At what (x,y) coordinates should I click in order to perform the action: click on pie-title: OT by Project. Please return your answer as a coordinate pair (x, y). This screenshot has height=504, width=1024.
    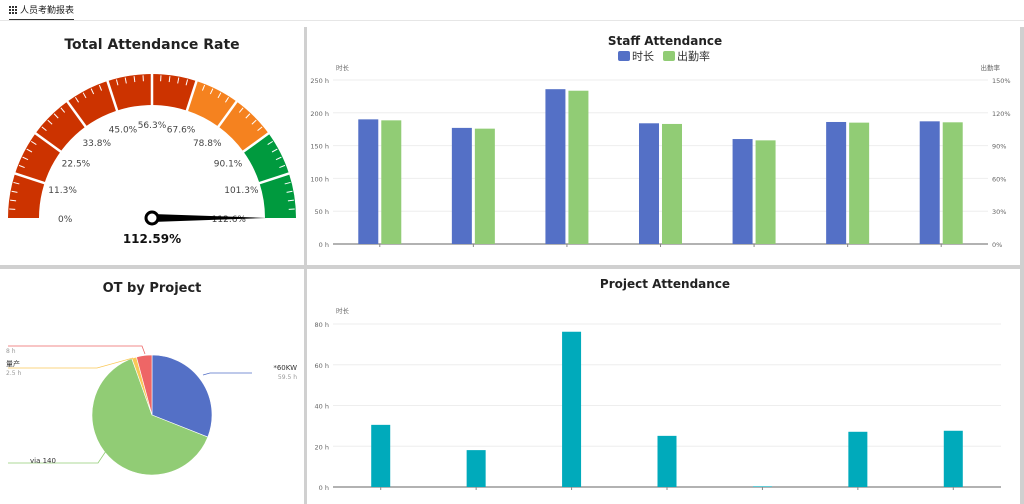
    Looking at the image, I should click on (152, 288).